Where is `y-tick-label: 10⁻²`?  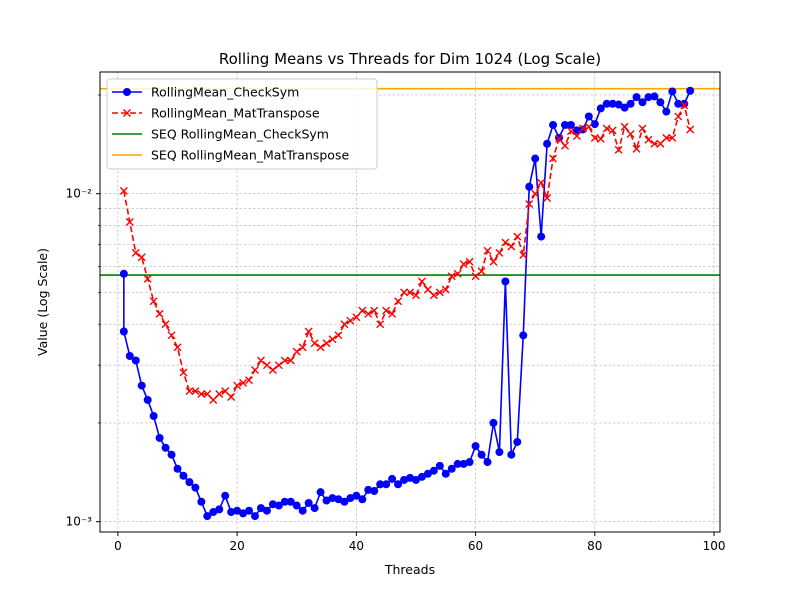
y-tick-label: 10⁻² is located at coordinates (79, 194).